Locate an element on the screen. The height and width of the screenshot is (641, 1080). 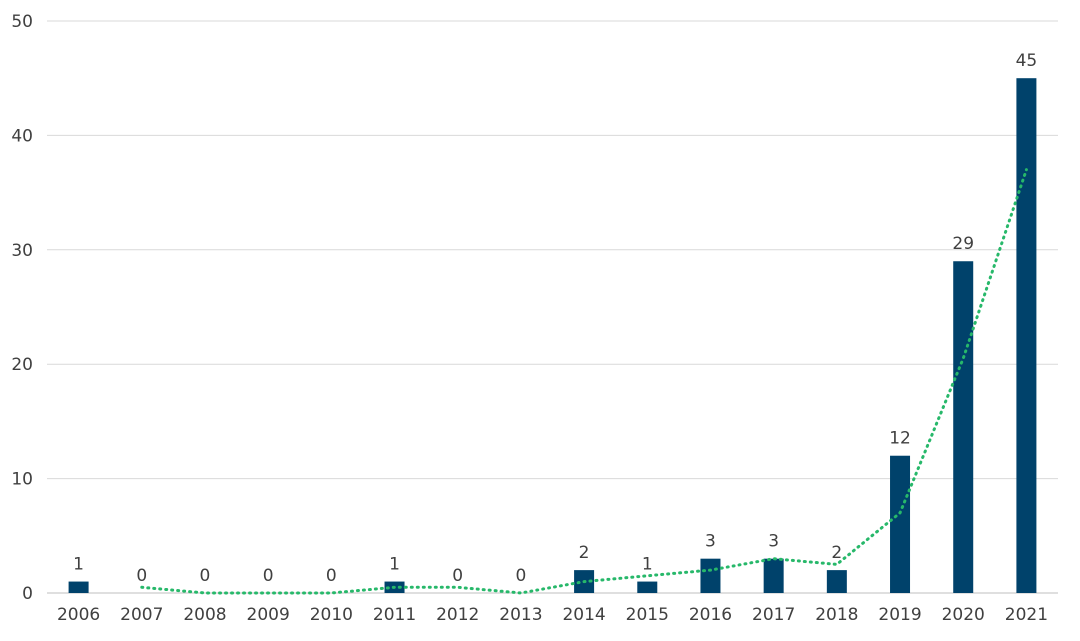
x-tick-label: 2011 is located at coordinates (394, 615).